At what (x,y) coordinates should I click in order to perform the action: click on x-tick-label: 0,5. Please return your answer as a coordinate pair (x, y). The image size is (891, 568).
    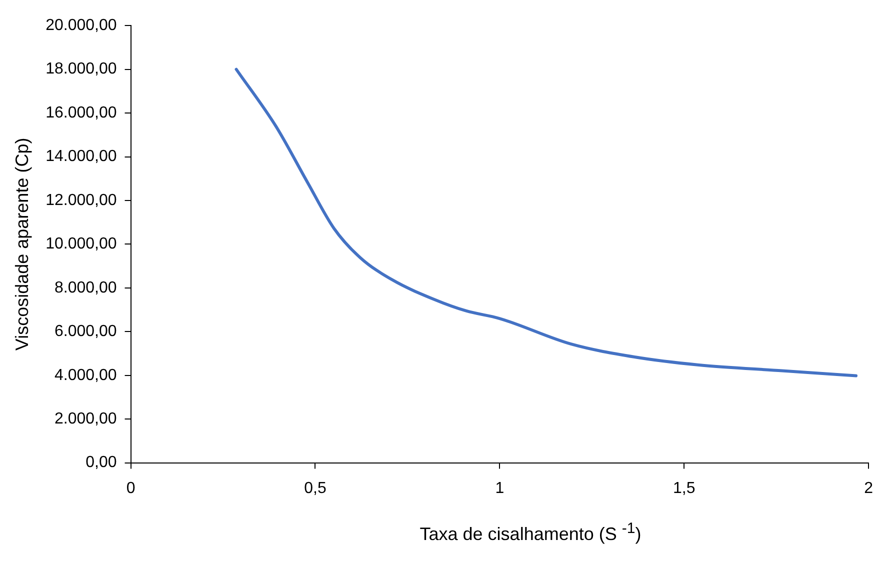
    Looking at the image, I should click on (315, 488).